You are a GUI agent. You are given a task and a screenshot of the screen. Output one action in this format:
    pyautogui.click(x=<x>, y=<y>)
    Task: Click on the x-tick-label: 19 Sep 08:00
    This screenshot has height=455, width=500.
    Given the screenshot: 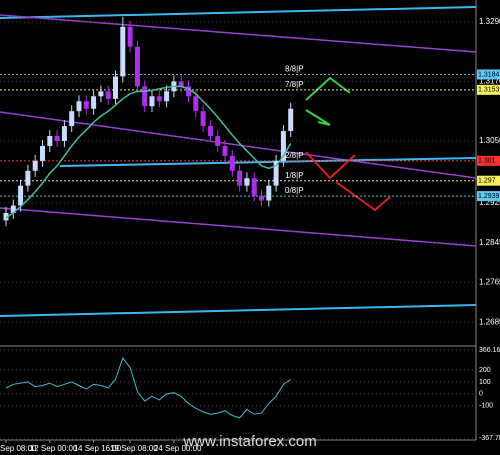 What is the action you would take?
    pyautogui.click(x=134, y=448)
    